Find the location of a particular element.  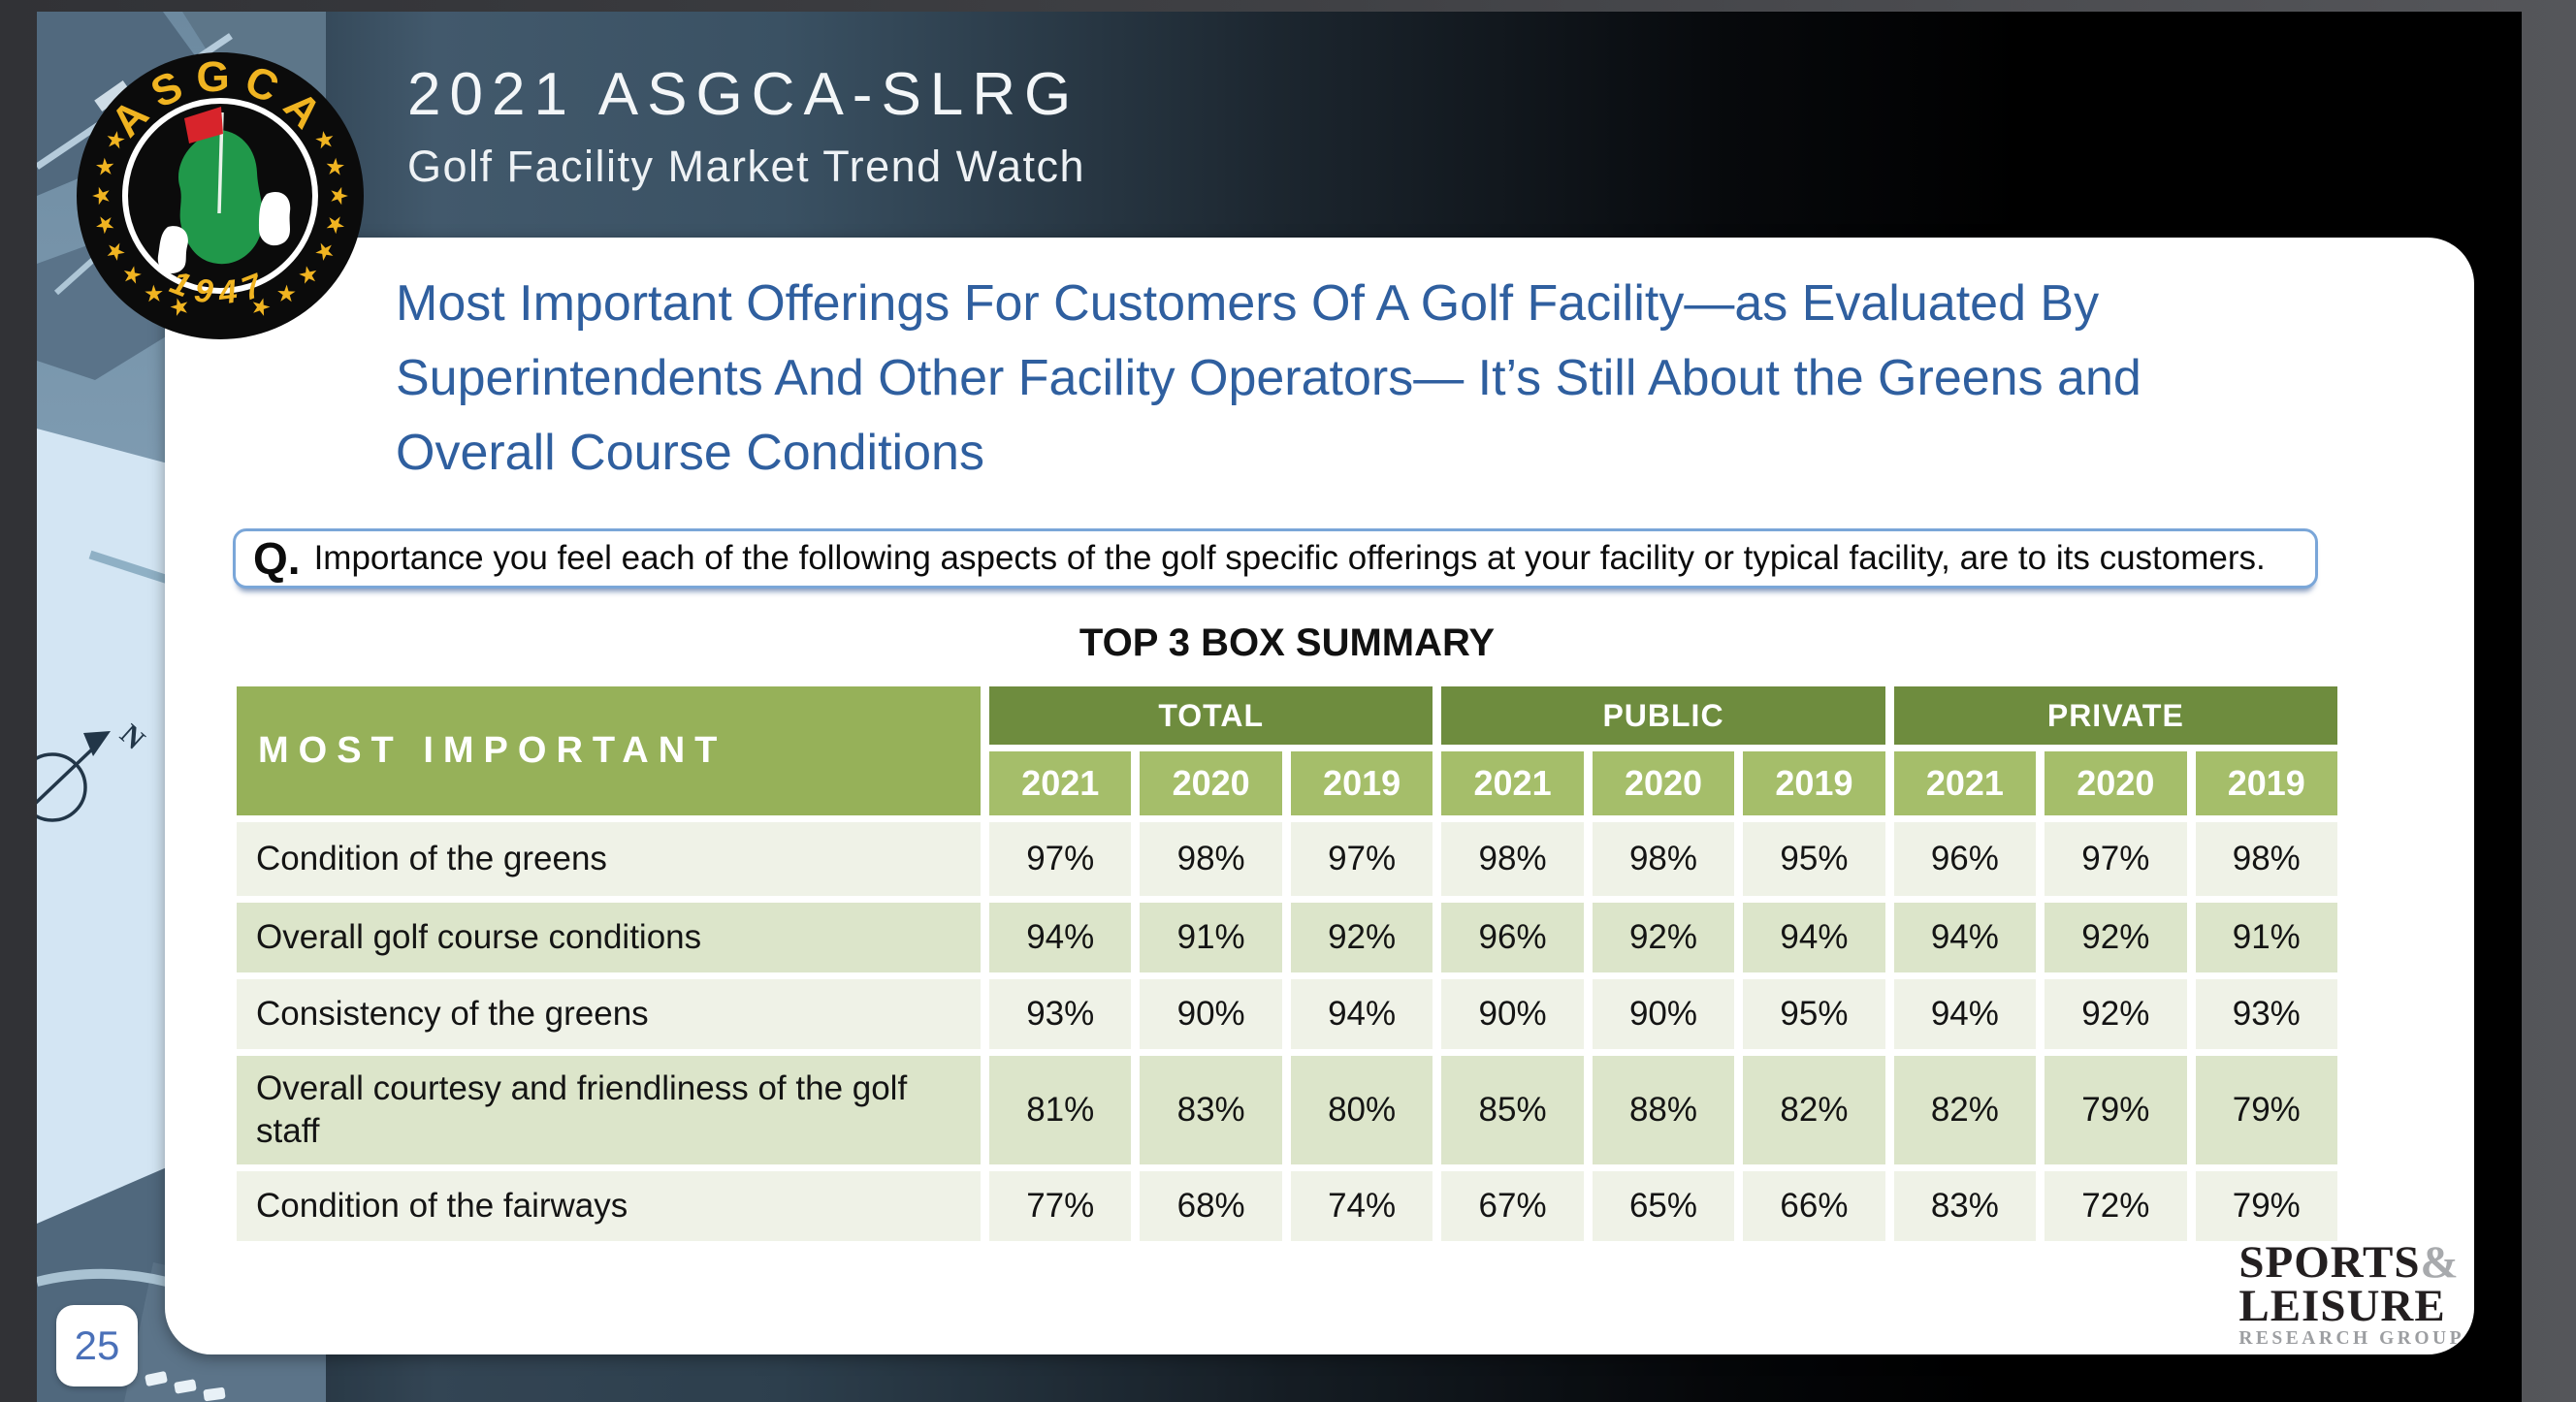

footer-logo-research-group: RESEARCH GROUP is located at coordinates (2351, 1339).